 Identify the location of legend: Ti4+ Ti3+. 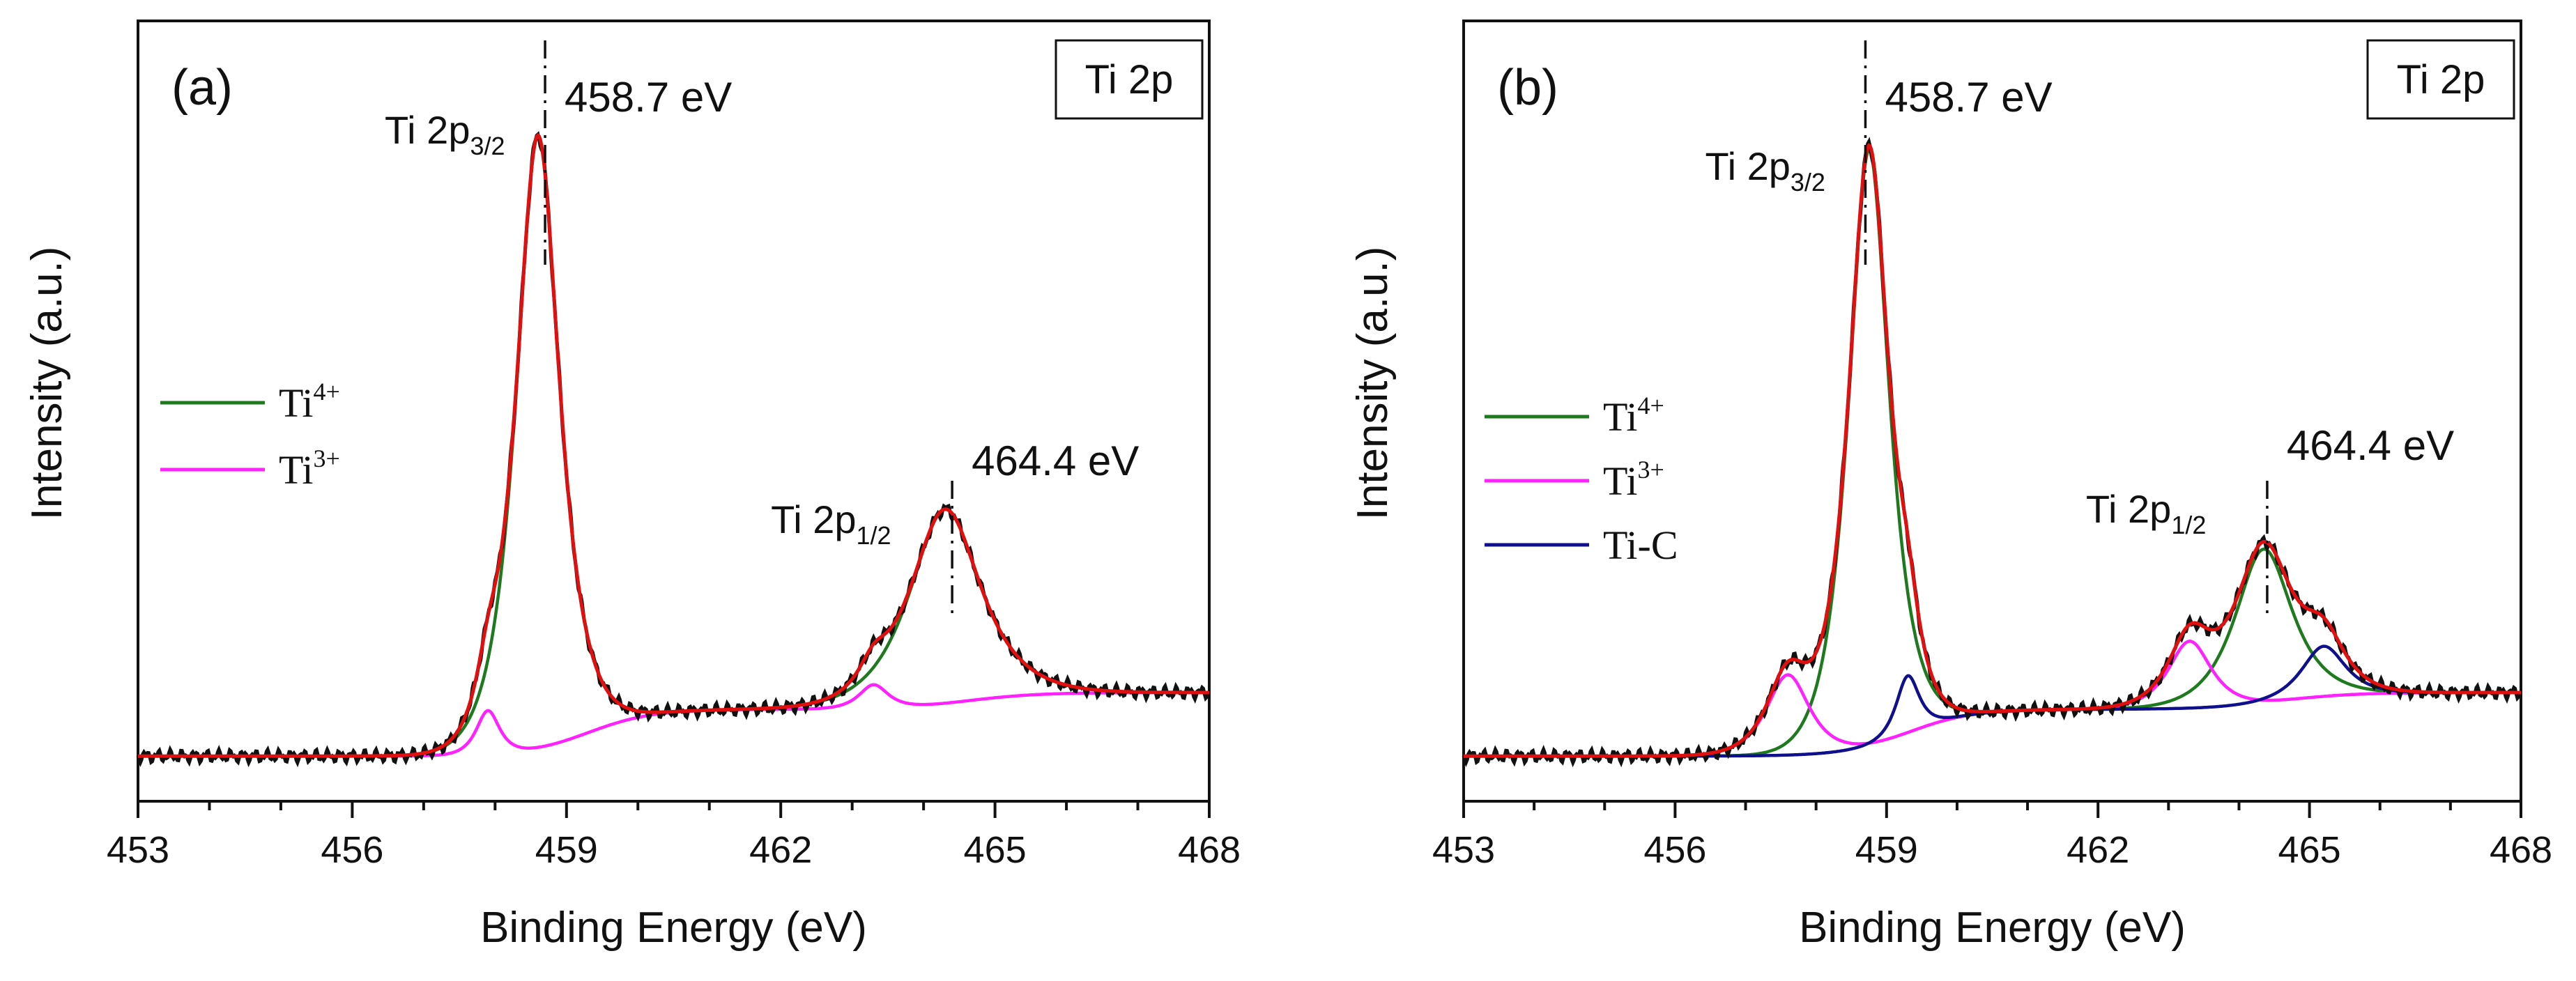
(250, 436).